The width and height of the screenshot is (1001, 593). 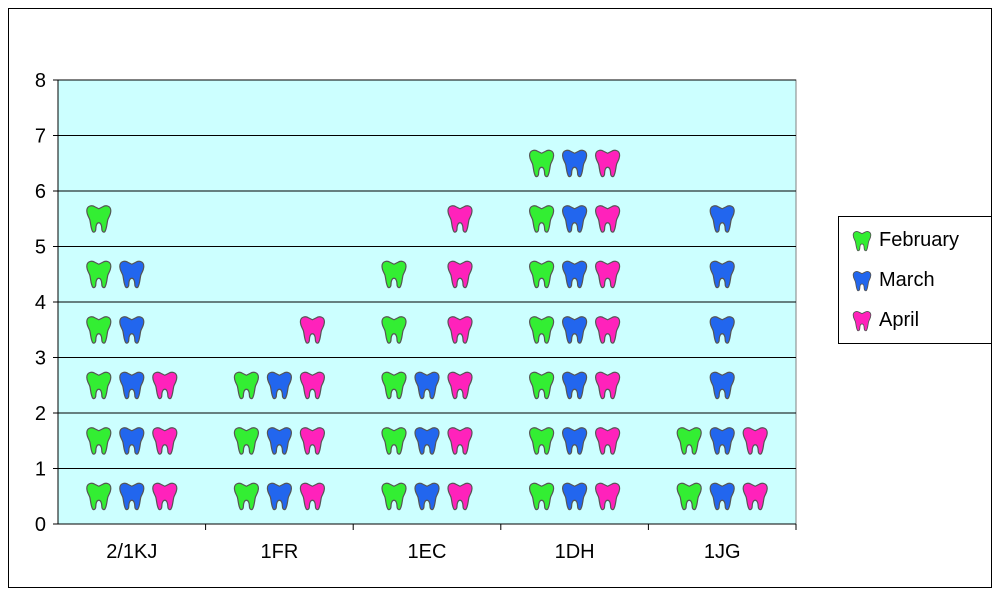 What do you see at coordinates (575, 552) in the screenshot?
I see `x-tick-label: 1DH` at bounding box center [575, 552].